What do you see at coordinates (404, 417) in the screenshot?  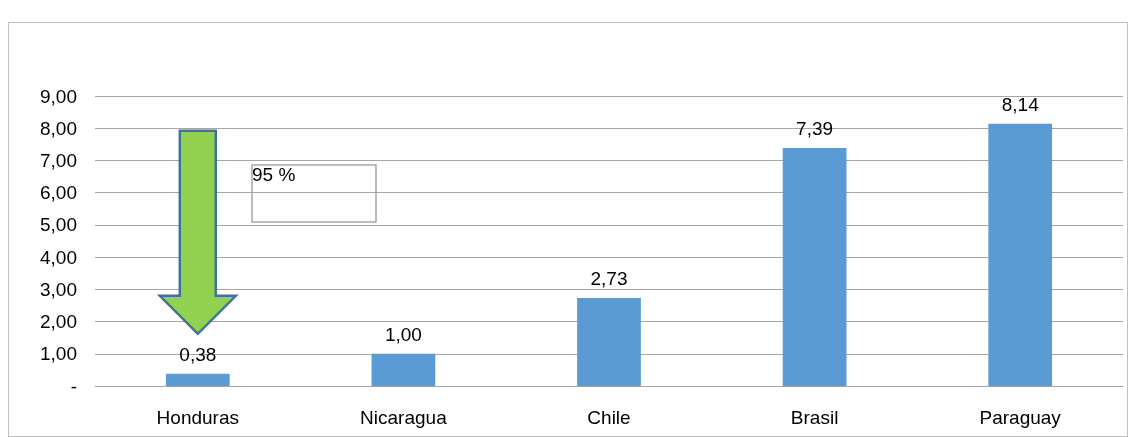 I see `x-tick-label: Nicaragua` at bounding box center [404, 417].